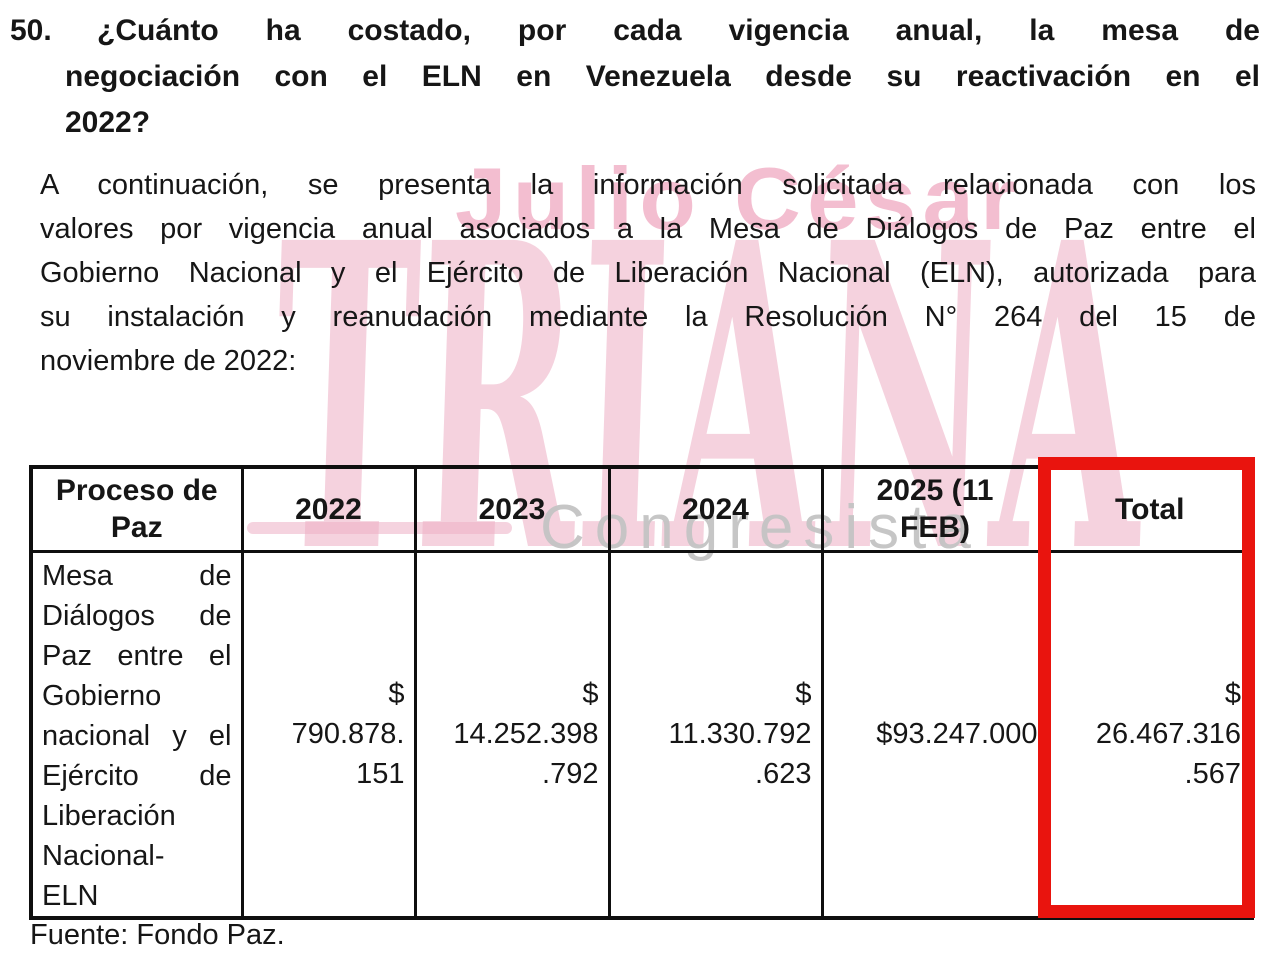 Image resolution: width=1280 pixels, height=955 pixels. What do you see at coordinates (136, 509) in the screenshot?
I see `col-header-proceso-de-paz: Proceso de Paz` at bounding box center [136, 509].